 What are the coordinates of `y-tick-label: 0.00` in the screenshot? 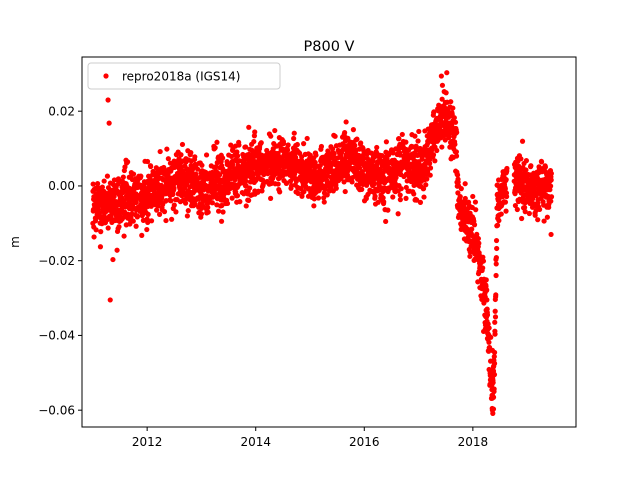 It's located at (61, 186).